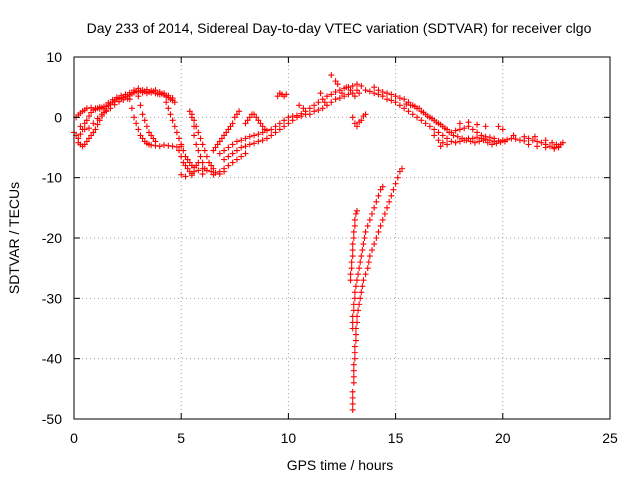  What do you see at coordinates (503, 438) in the screenshot?
I see `x-tick-label: 20` at bounding box center [503, 438].